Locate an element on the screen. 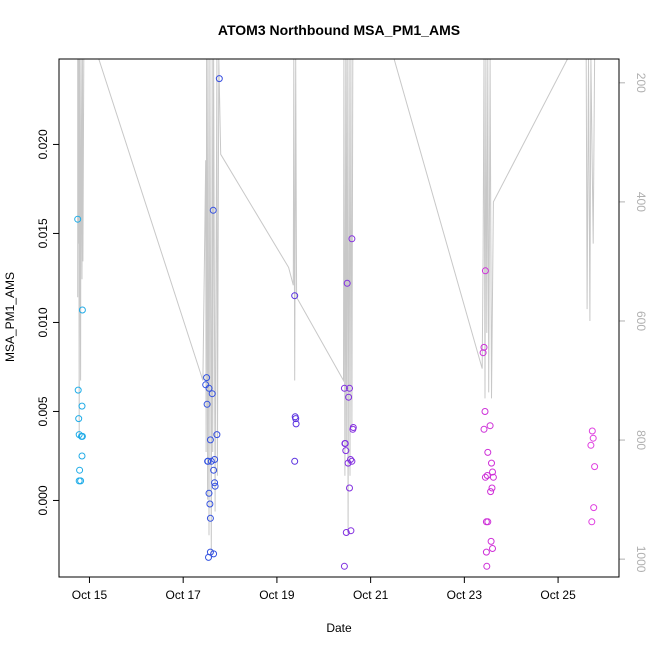 This screenshot has height=650, width=650. chart-title: ATOM3 Northbound MSA_PM1_AMS is located at coordinates (339, 30).